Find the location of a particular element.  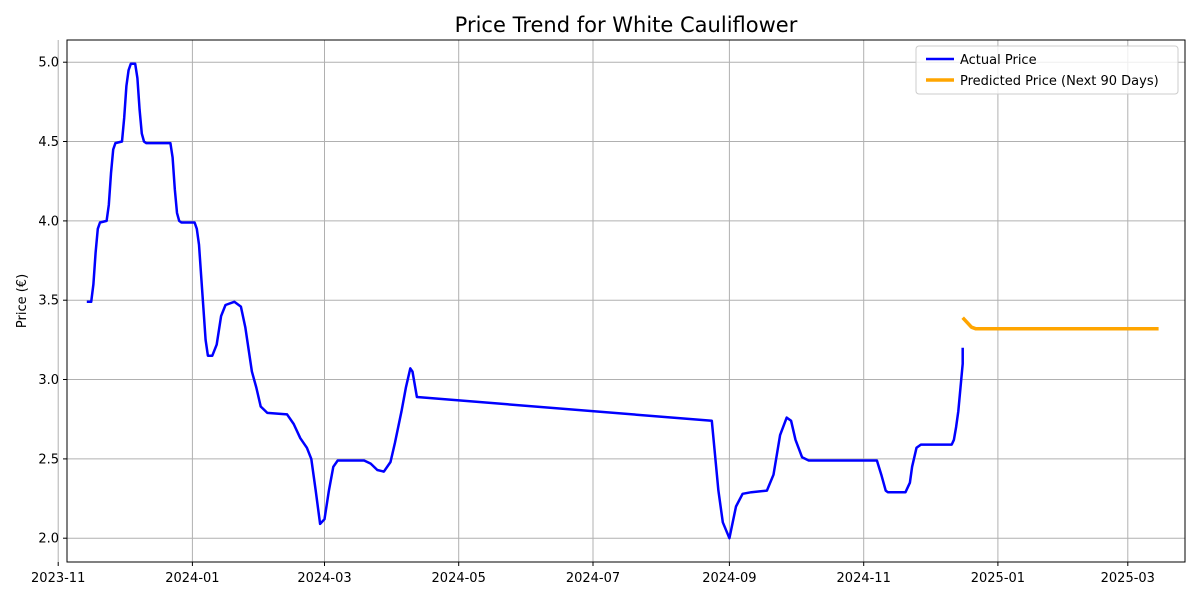

y-tick-label: 5.0 is located at coordinates (48, 63).